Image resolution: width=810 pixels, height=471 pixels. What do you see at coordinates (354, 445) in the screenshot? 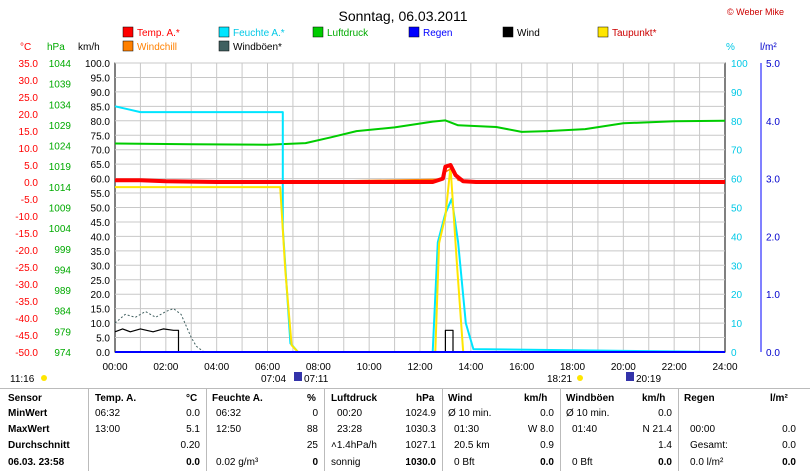
I see `press-trend: ˄1.4hPa/h` at bounding box center [354, 445].